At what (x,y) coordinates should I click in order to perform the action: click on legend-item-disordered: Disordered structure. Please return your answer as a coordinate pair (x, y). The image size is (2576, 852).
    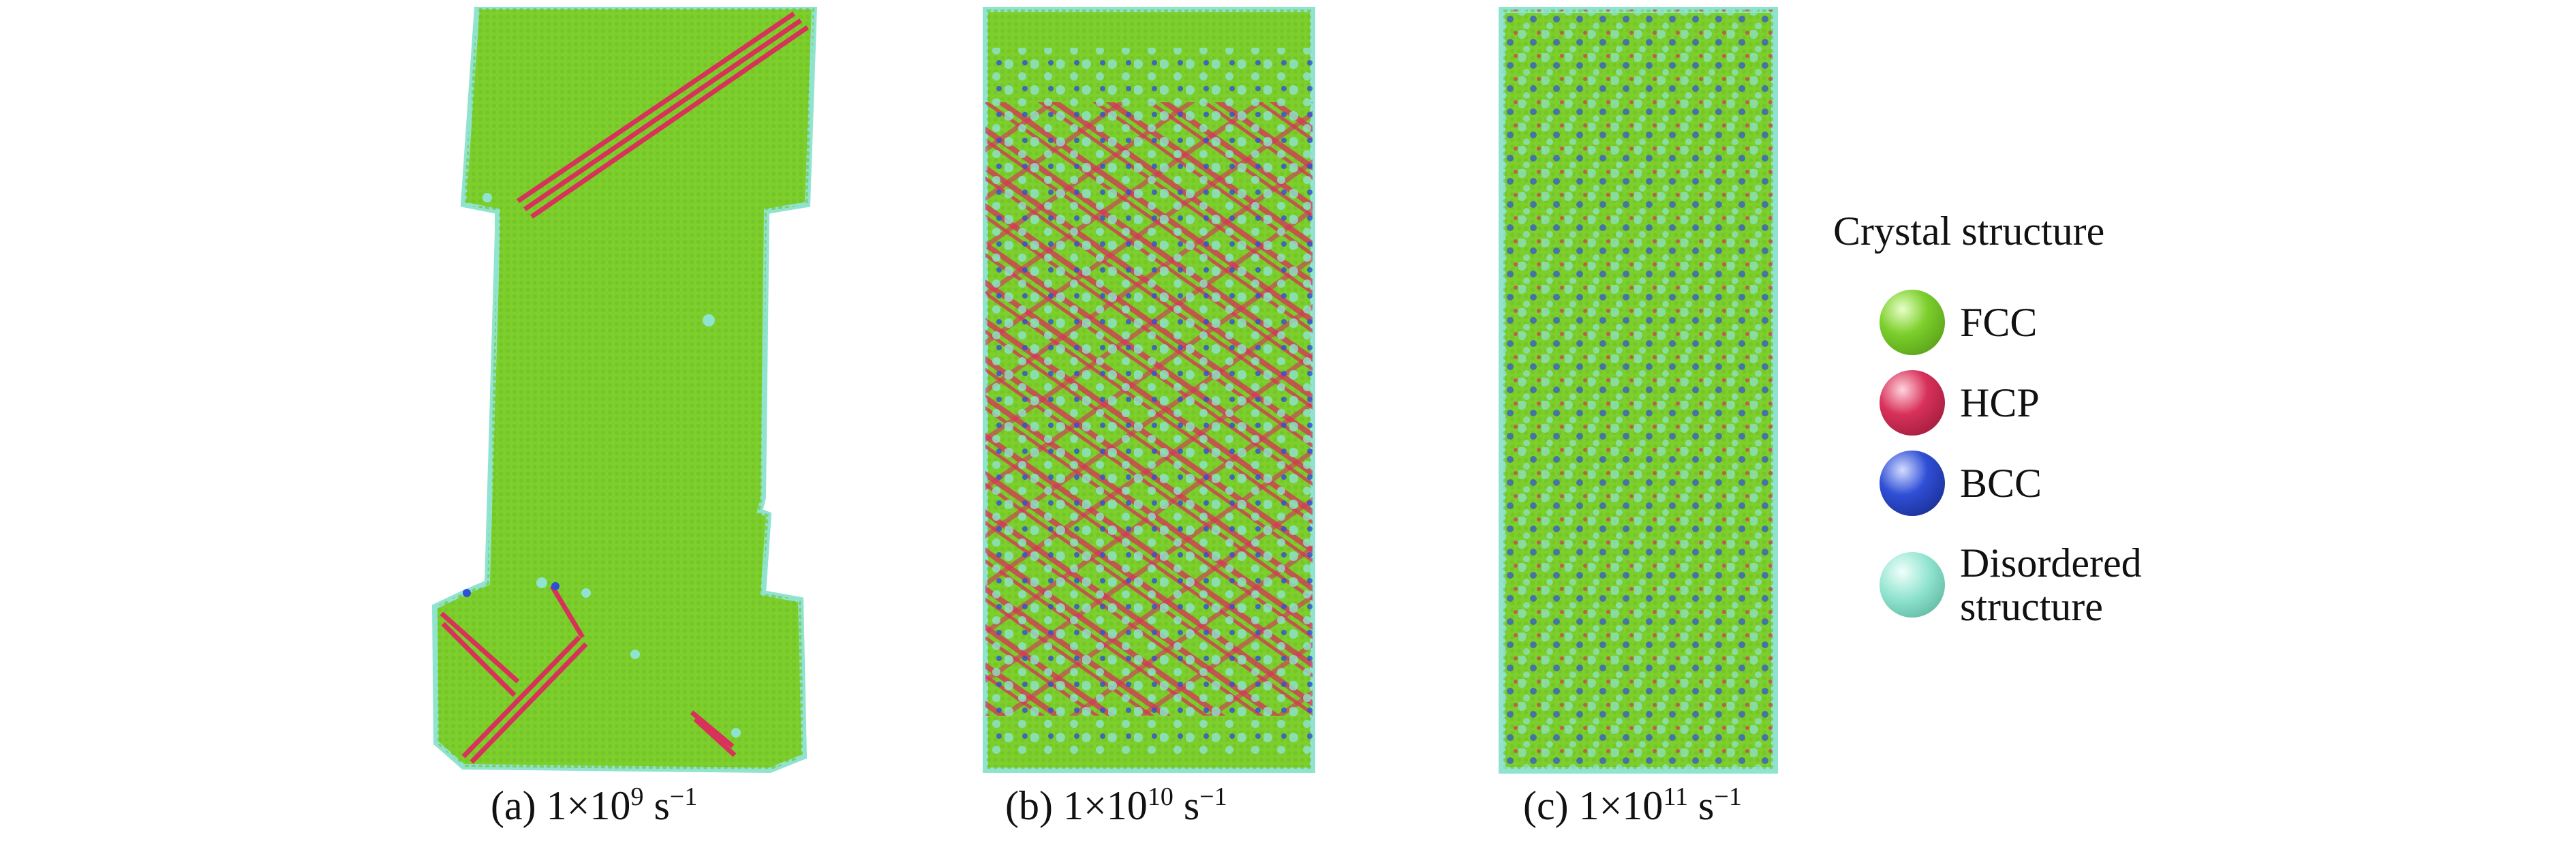
    Looking at the image, I should click on (1987, 584).